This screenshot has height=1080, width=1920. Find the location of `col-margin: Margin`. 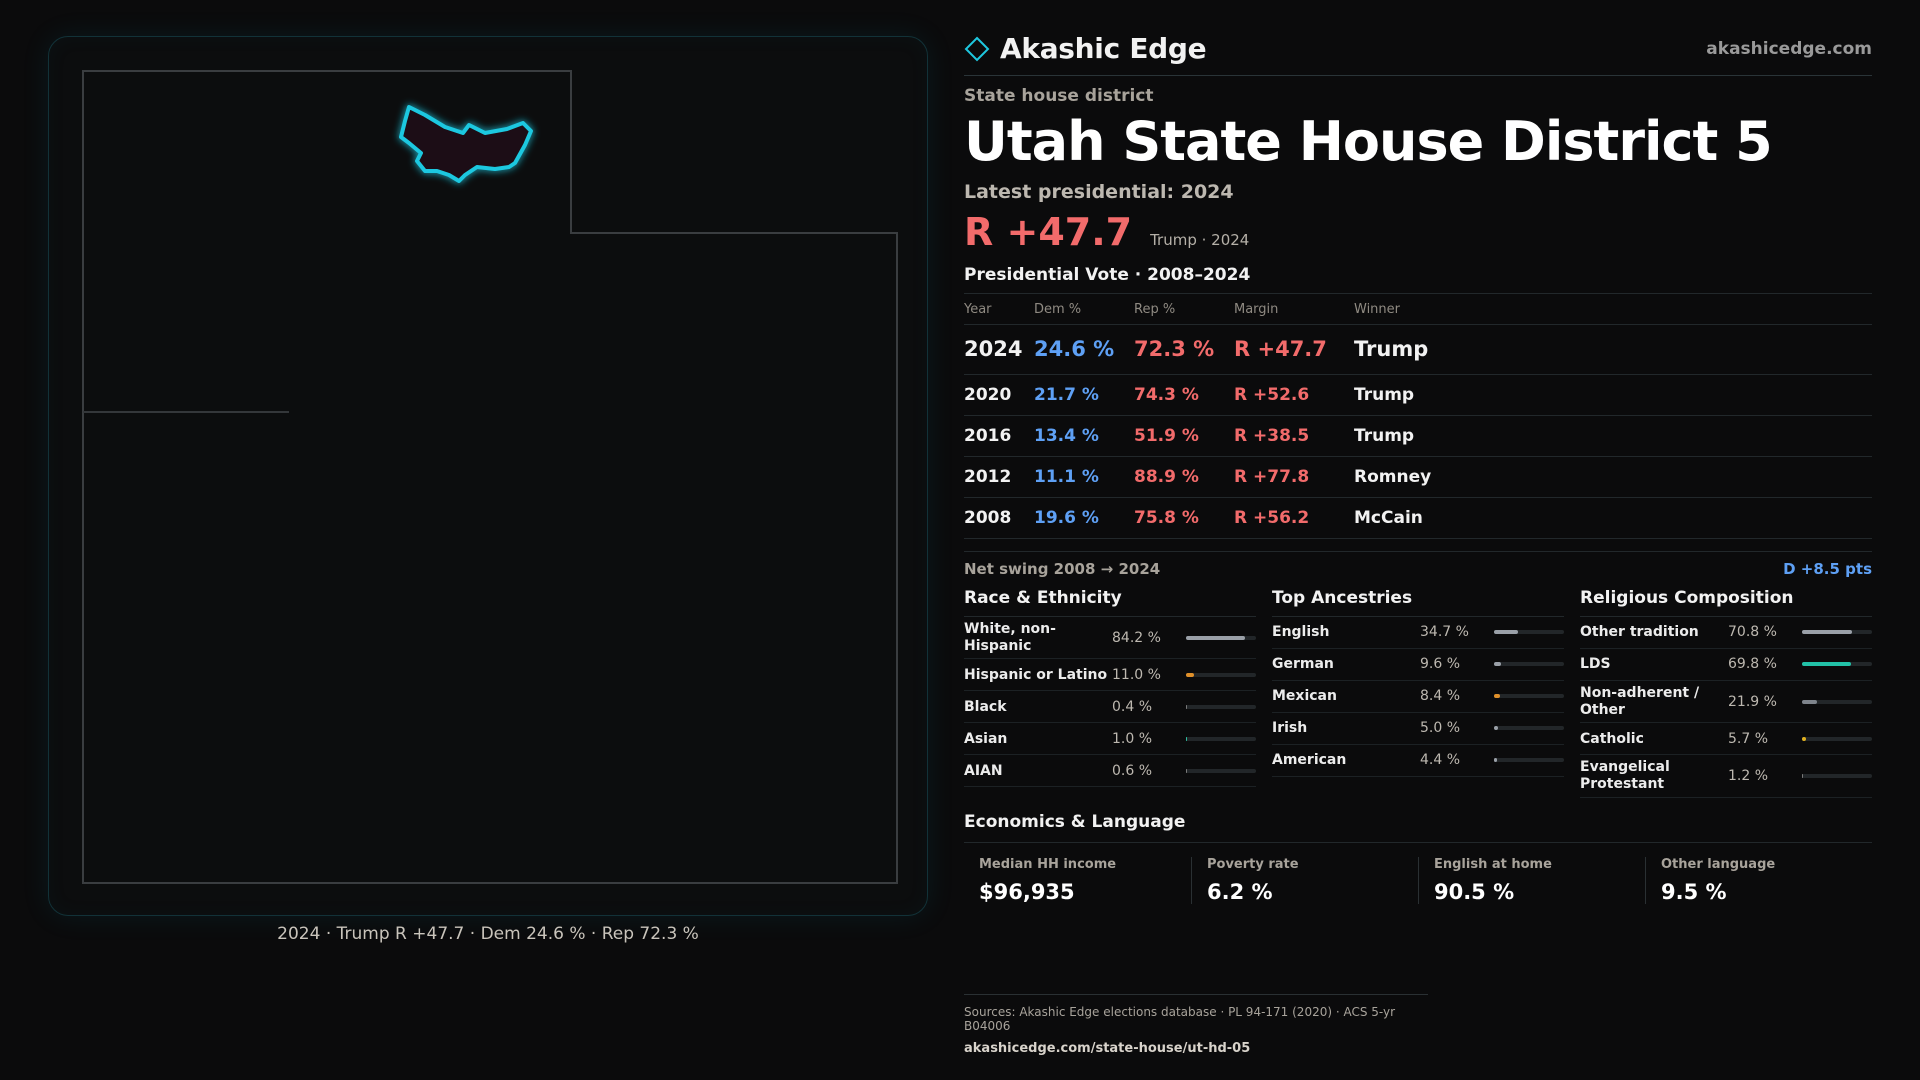

col-margin: Margin is located at coordinates (1294, 309).